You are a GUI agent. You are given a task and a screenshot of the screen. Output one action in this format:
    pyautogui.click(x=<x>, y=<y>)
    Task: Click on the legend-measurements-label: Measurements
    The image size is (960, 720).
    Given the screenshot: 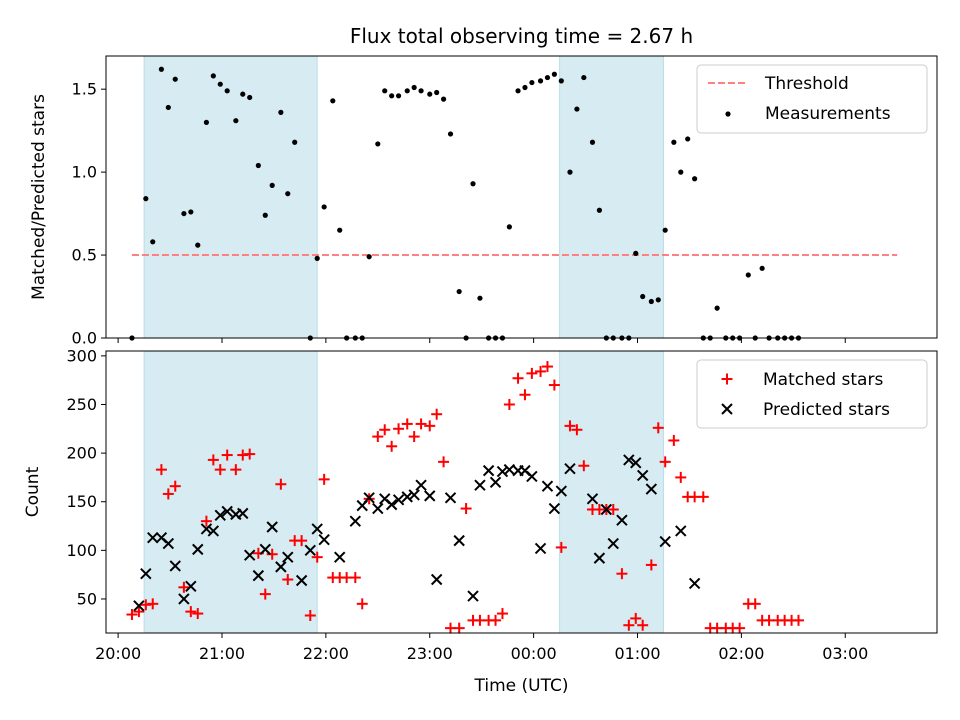 What is the action you would take?
    pyautogui.click(x=828, y=114)
    